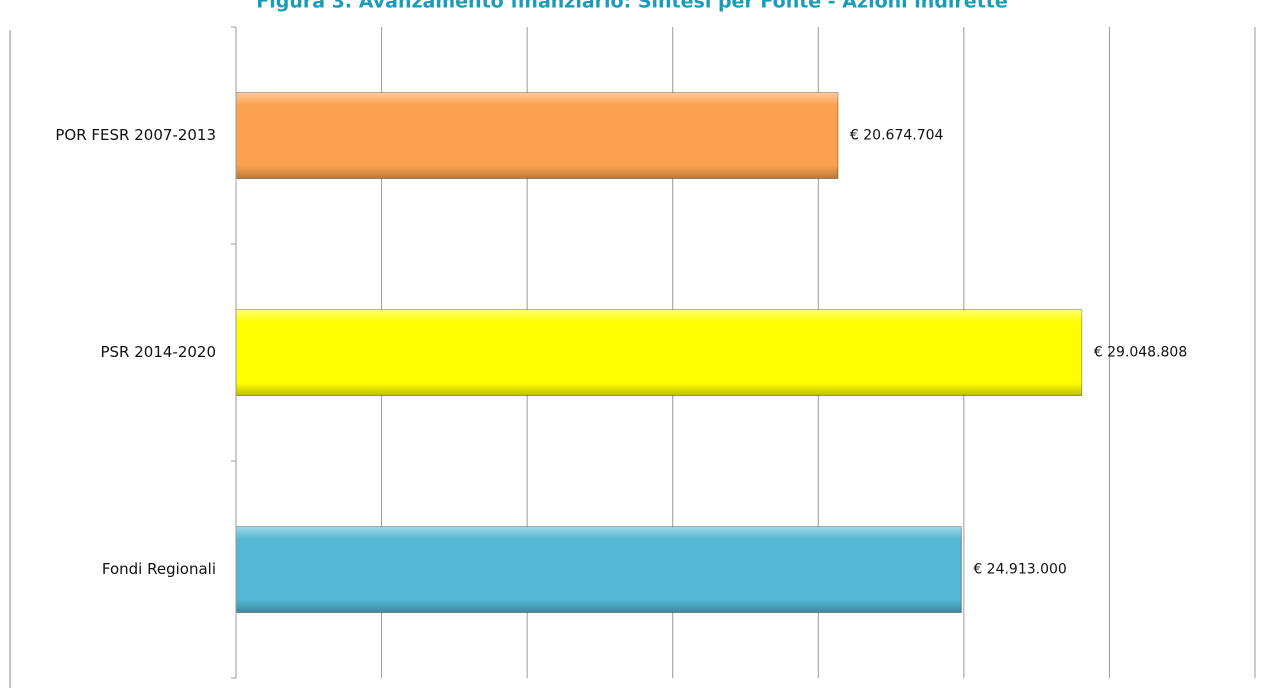  I want to click on value-label: € 29.048.808, so click(1141, 353).